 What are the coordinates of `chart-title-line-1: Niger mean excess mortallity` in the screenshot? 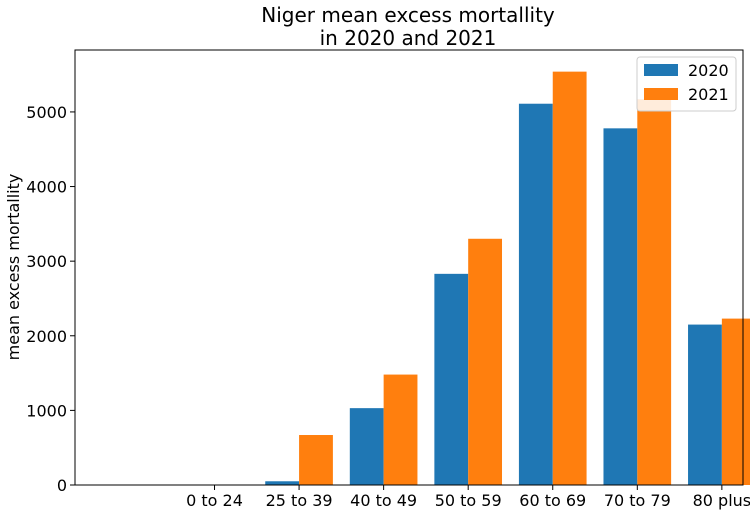 It's located at (408, 15).